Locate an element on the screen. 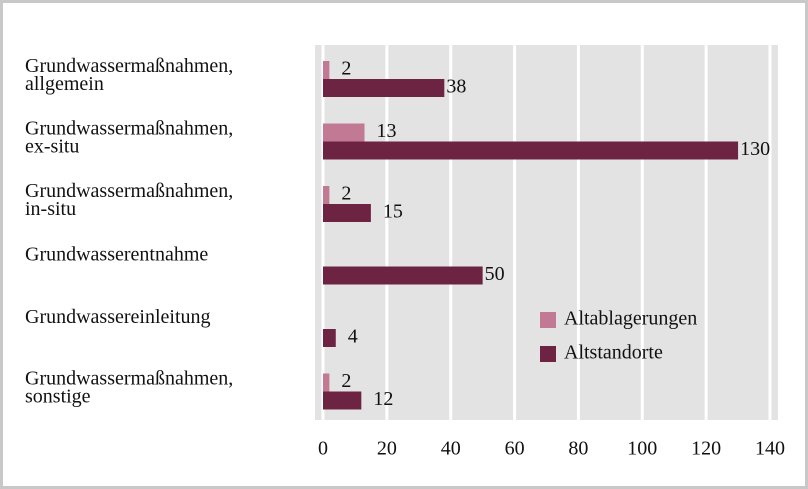 The height and width of the screenshot is (489, 808). x-tick-label: 120 is located at coordinates (706, 449).